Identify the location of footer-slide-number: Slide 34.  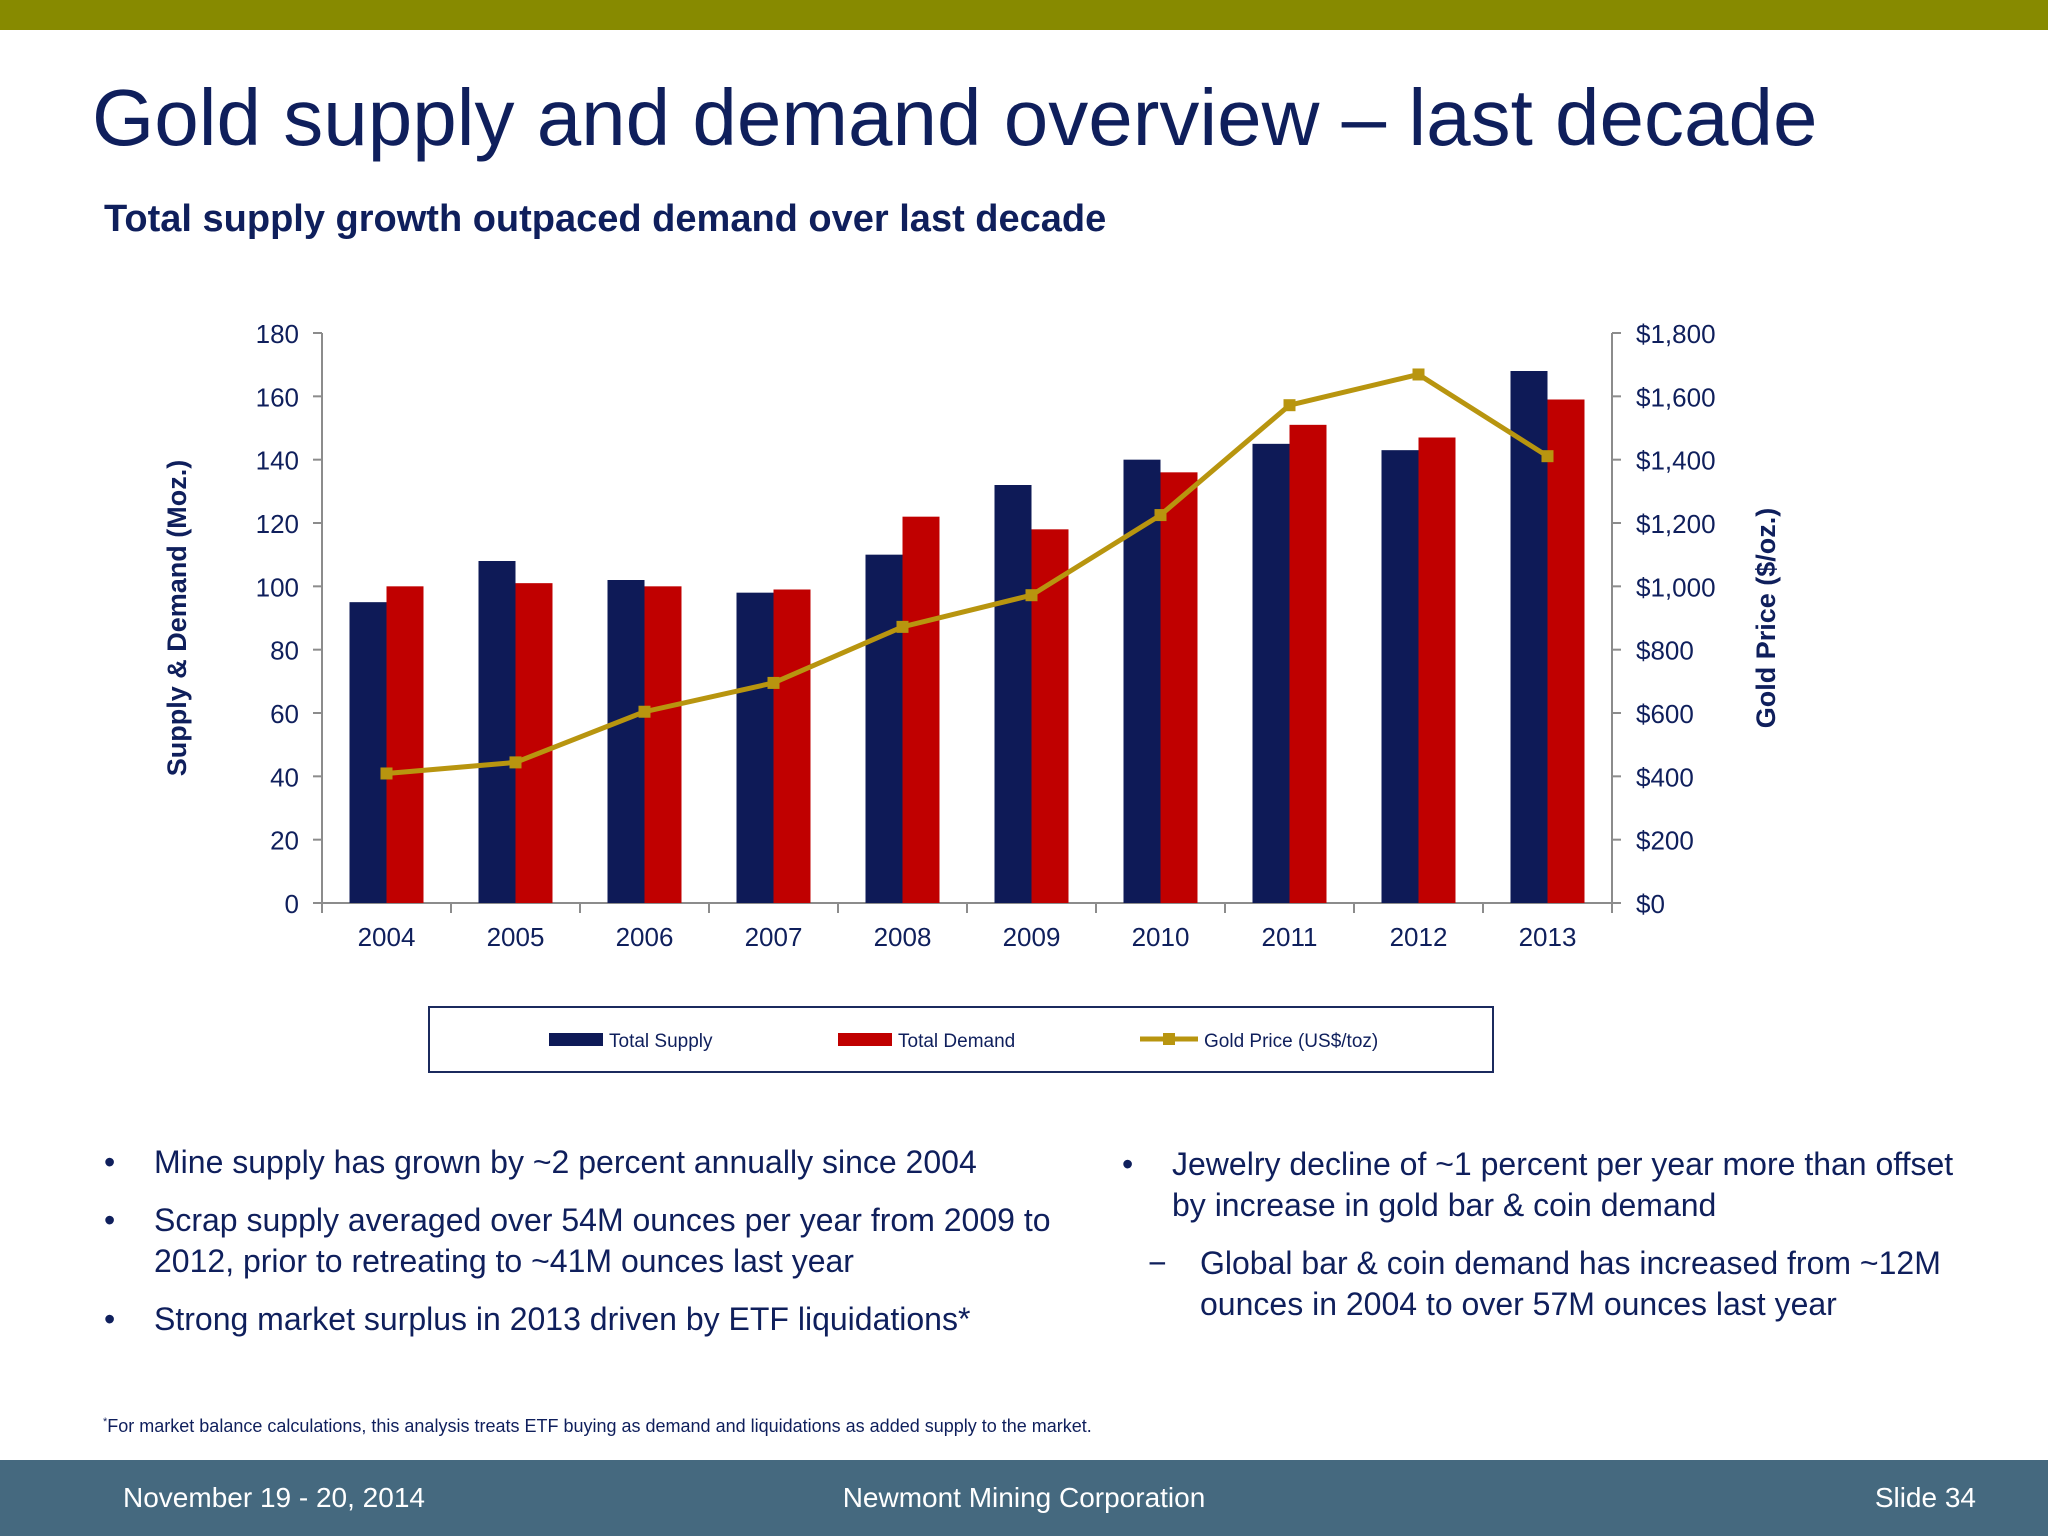
(1925, 1497).